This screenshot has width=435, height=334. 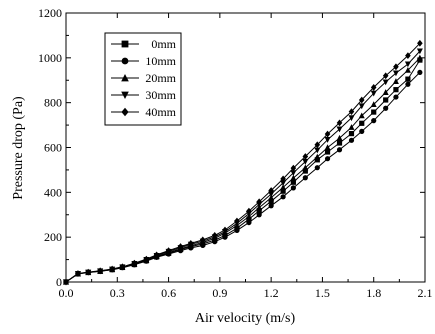 I want to click on legend-entry: 20mm, so click(x=144, y=78).